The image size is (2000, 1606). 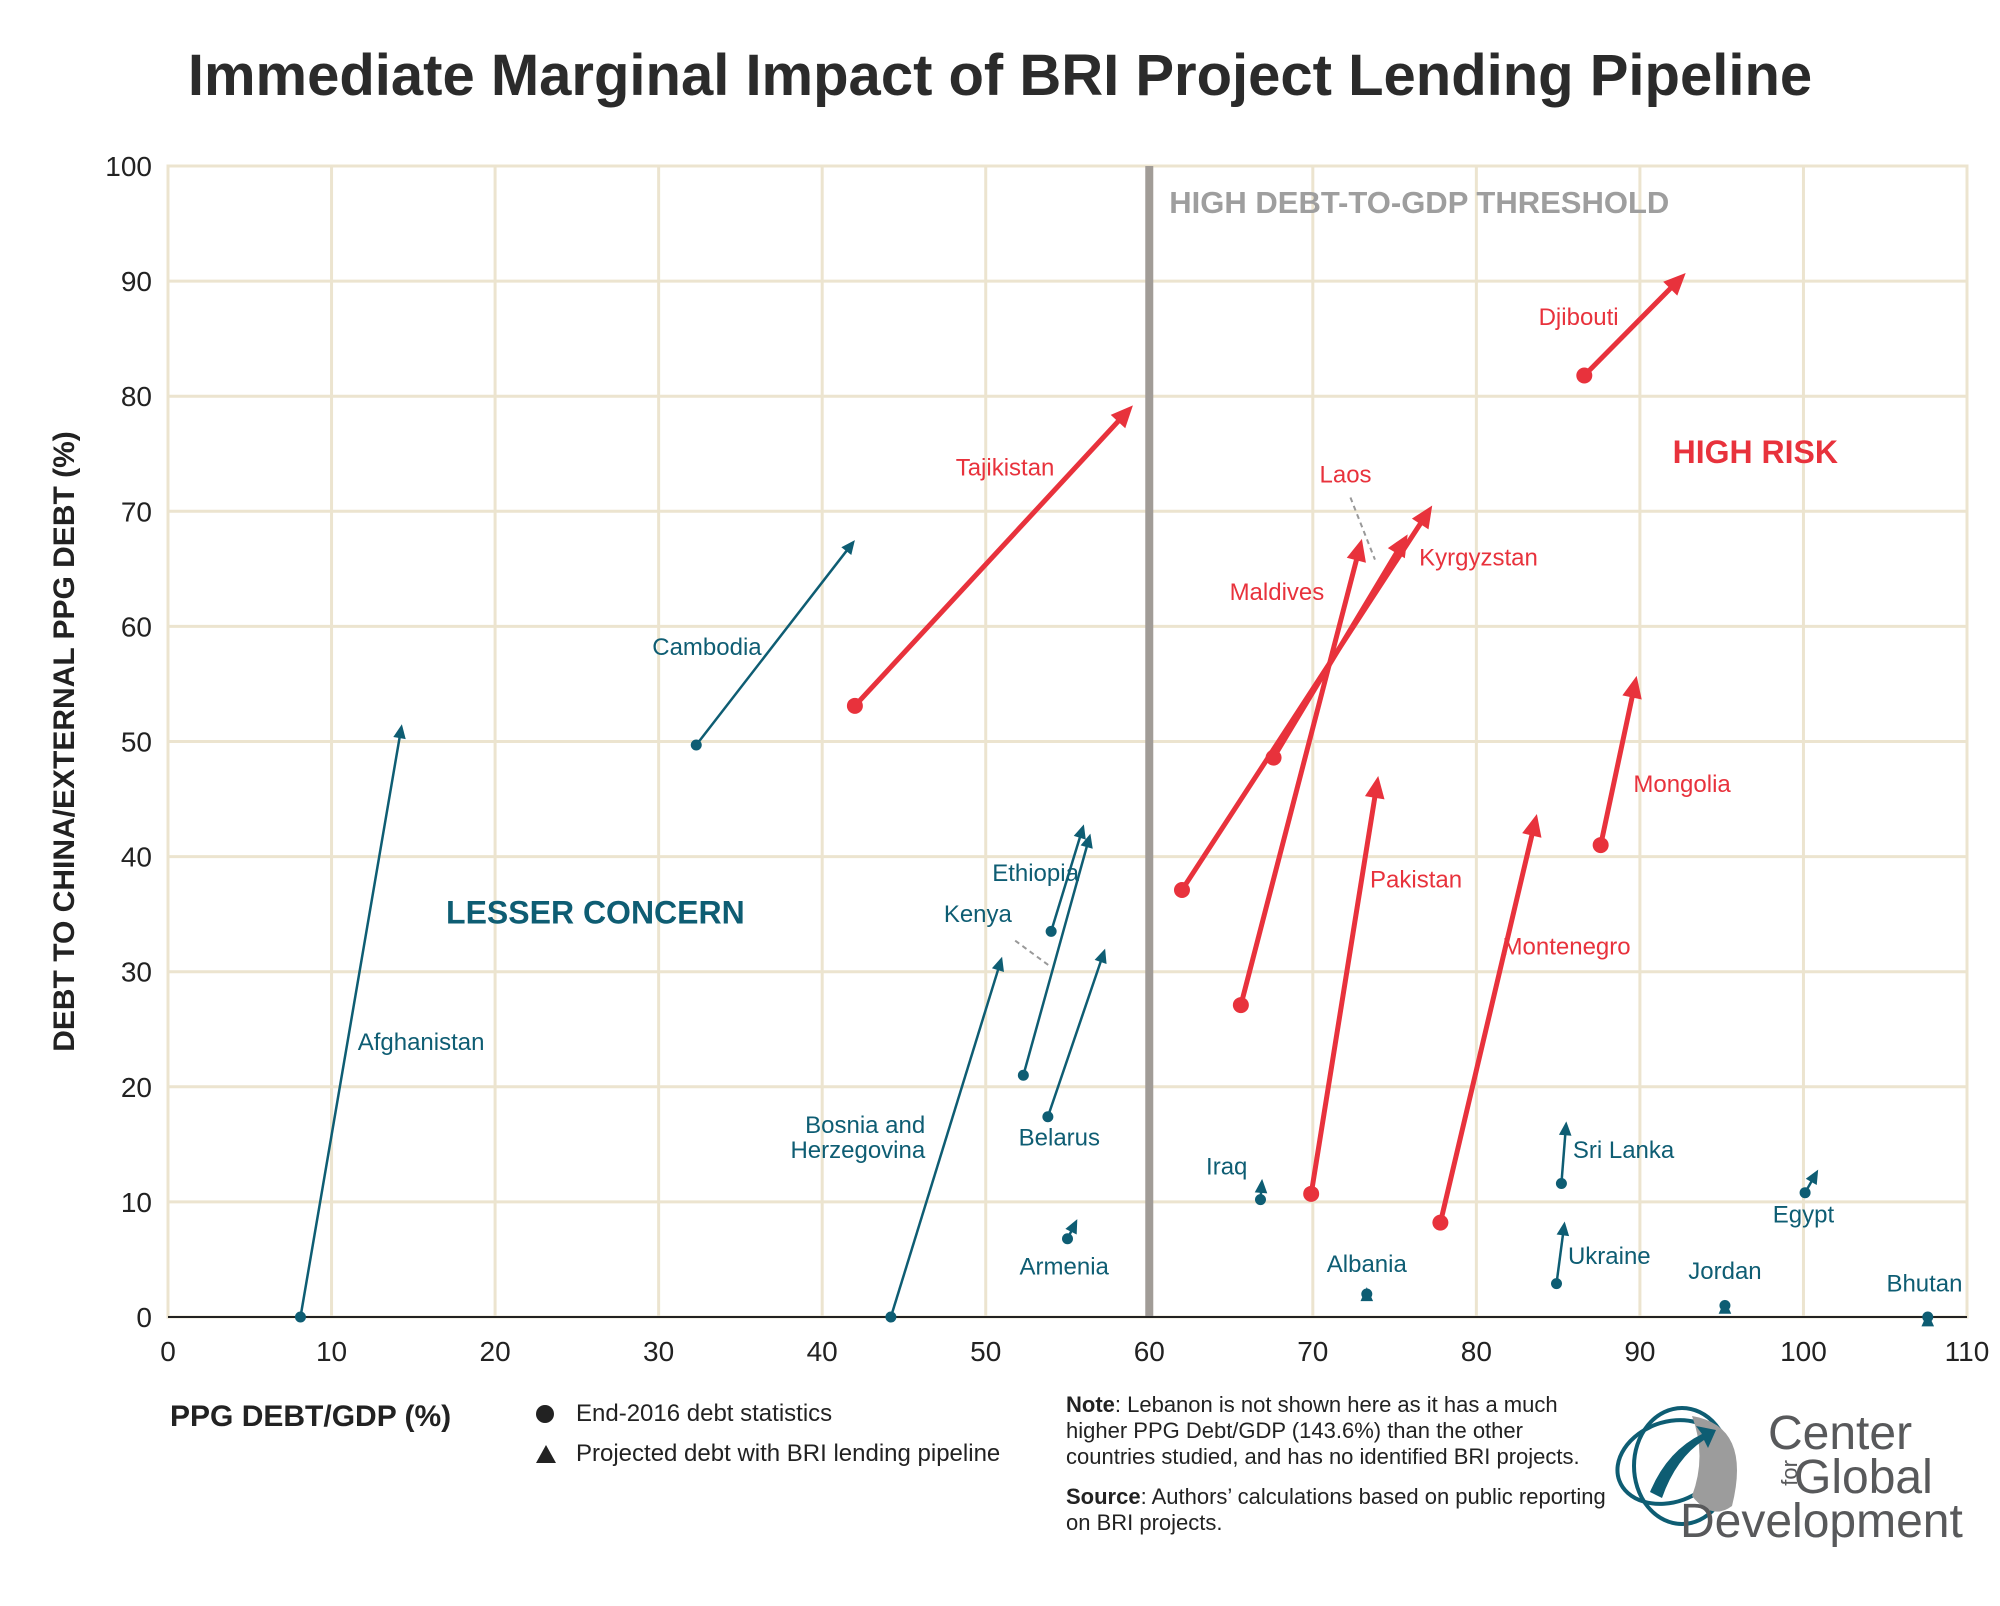 What do you see at coordinates (1059, 1138) in the screenshot?
I see `country-label-belarus: Belarus` at bounding box center [1059, 1138].